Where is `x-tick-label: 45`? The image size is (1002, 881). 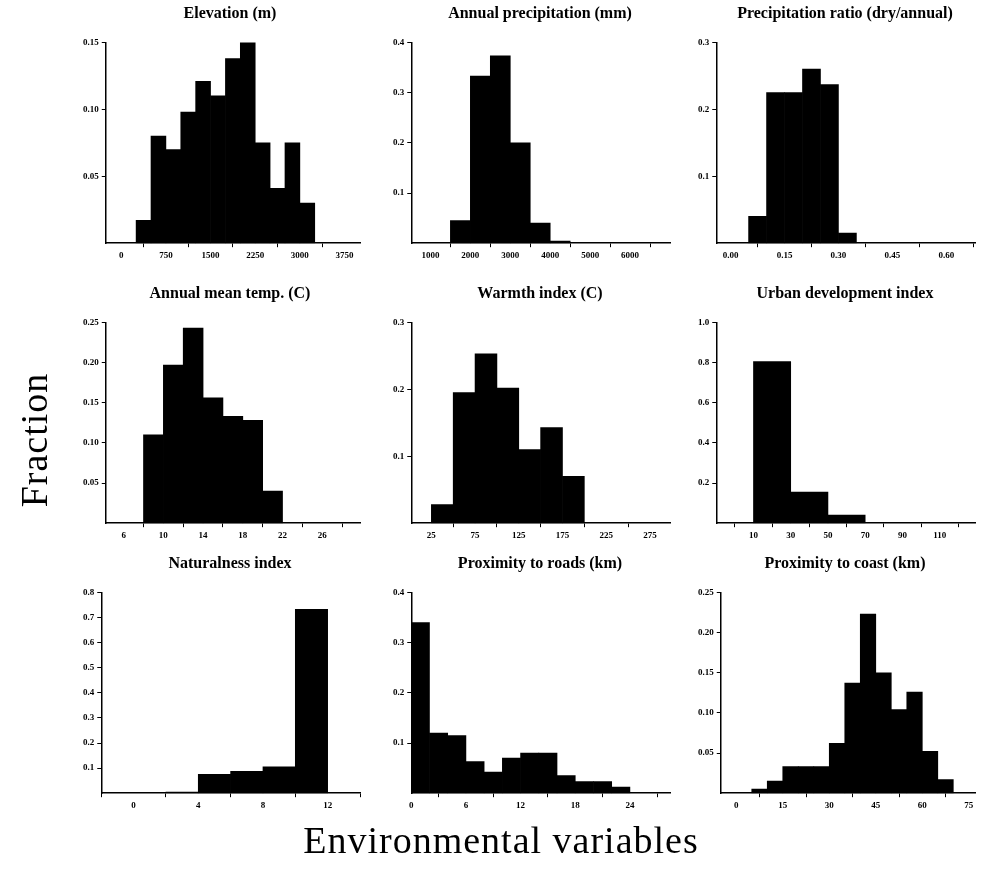 x-tick-label: 45 is located at coordinates (876, 805).